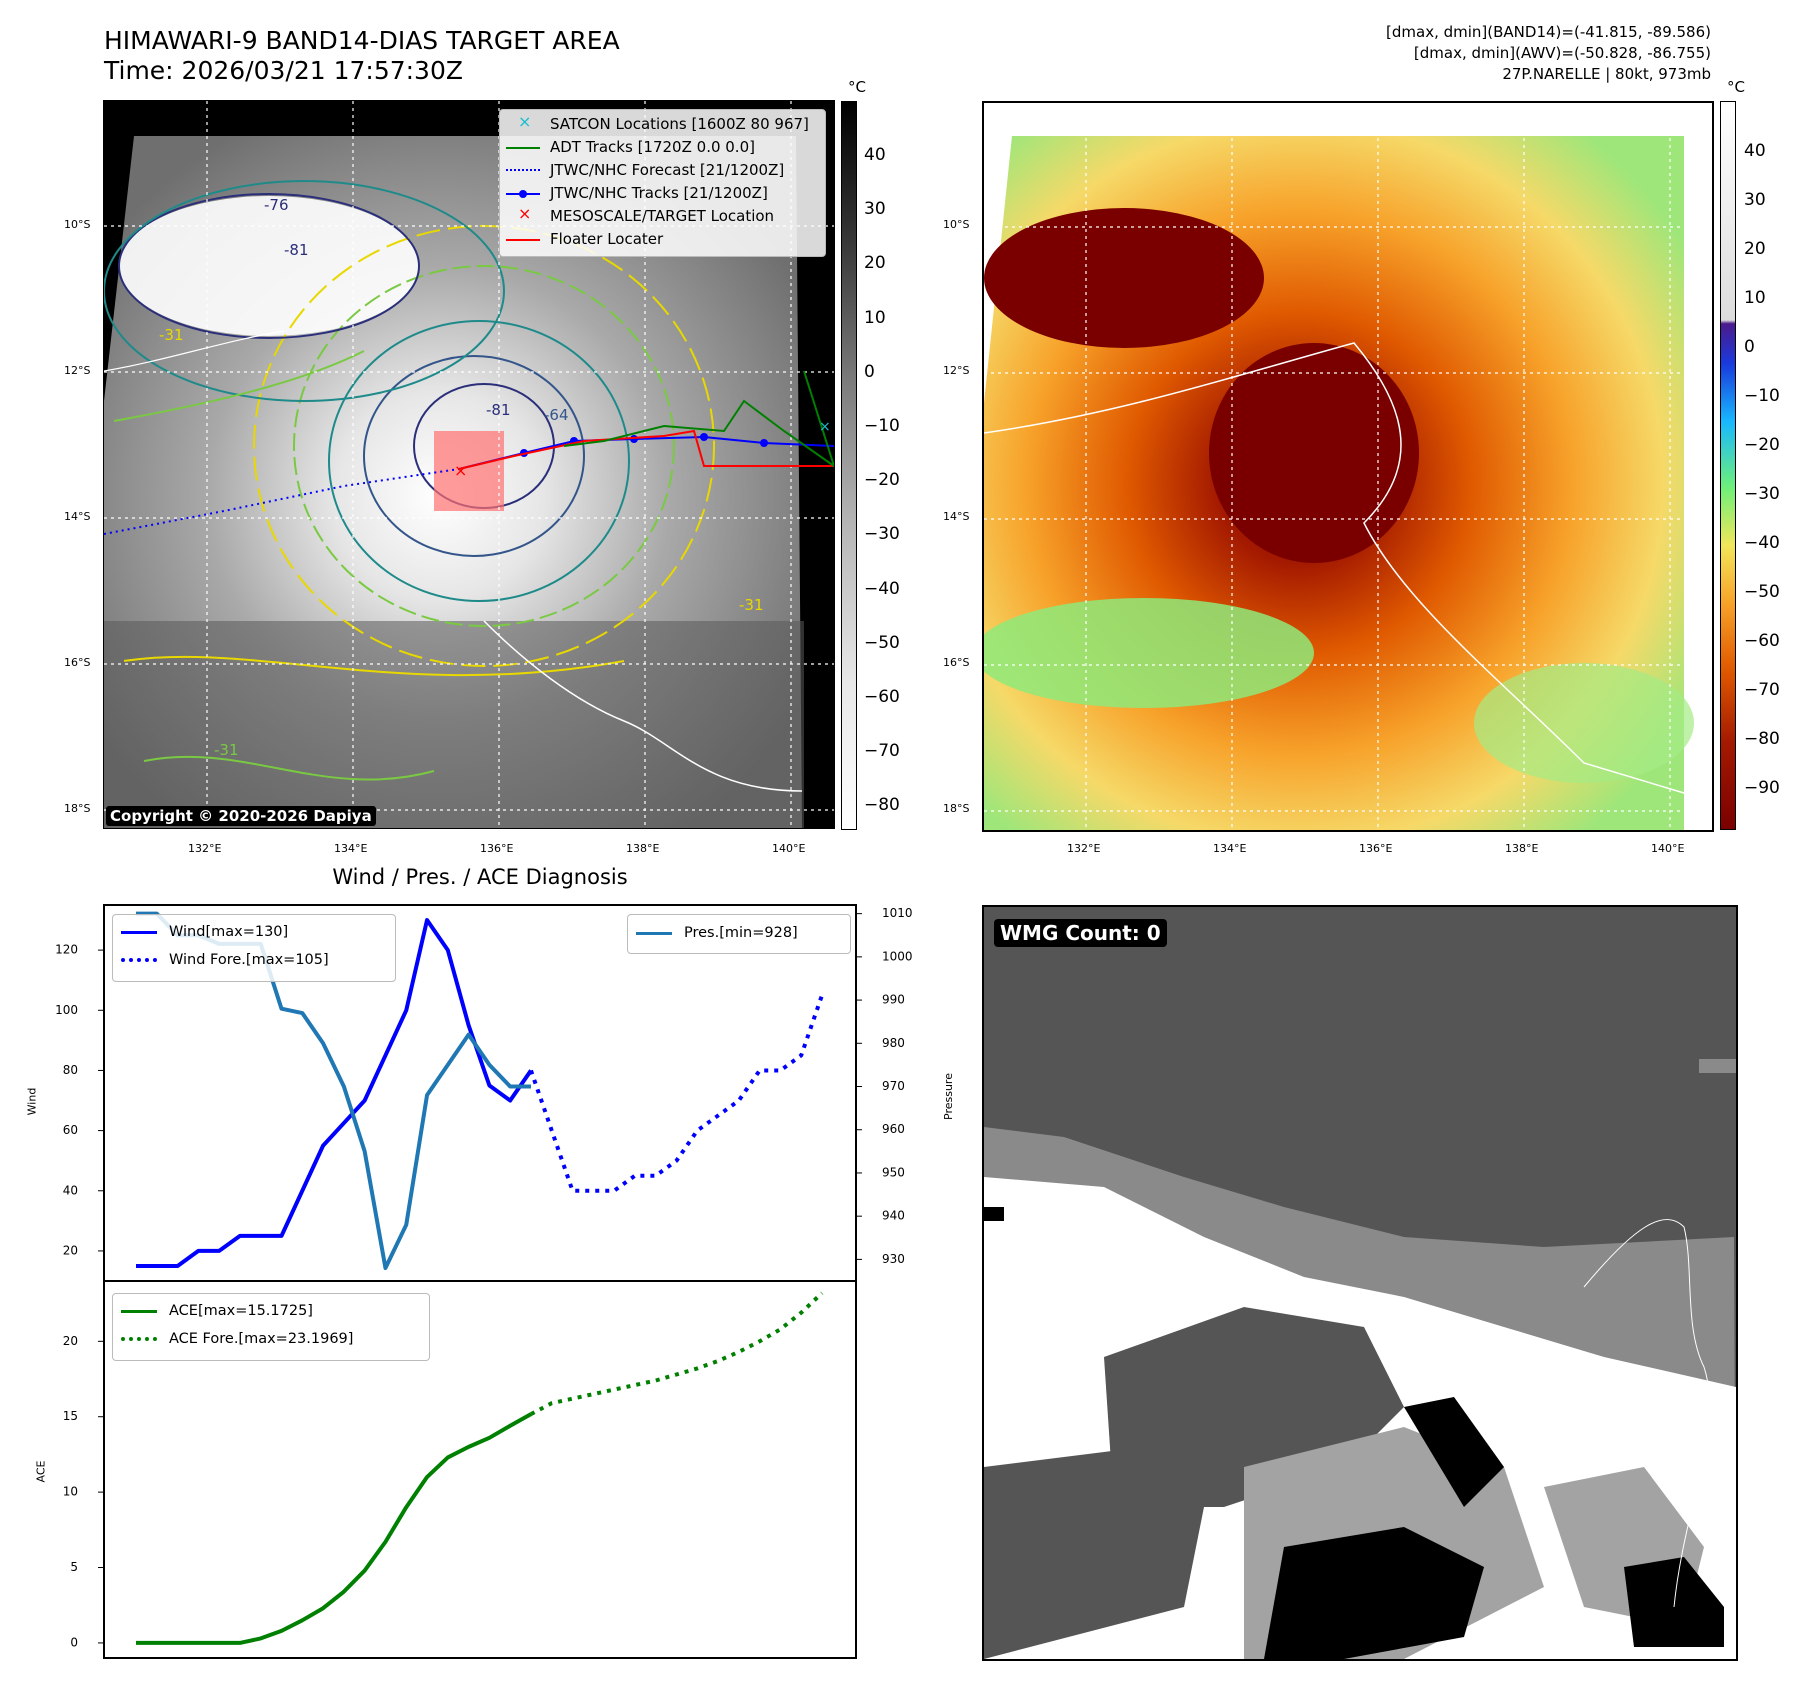 The image size is (1797, 1690). I want to click on wind-tick-label: 20, so click(70, 1250).